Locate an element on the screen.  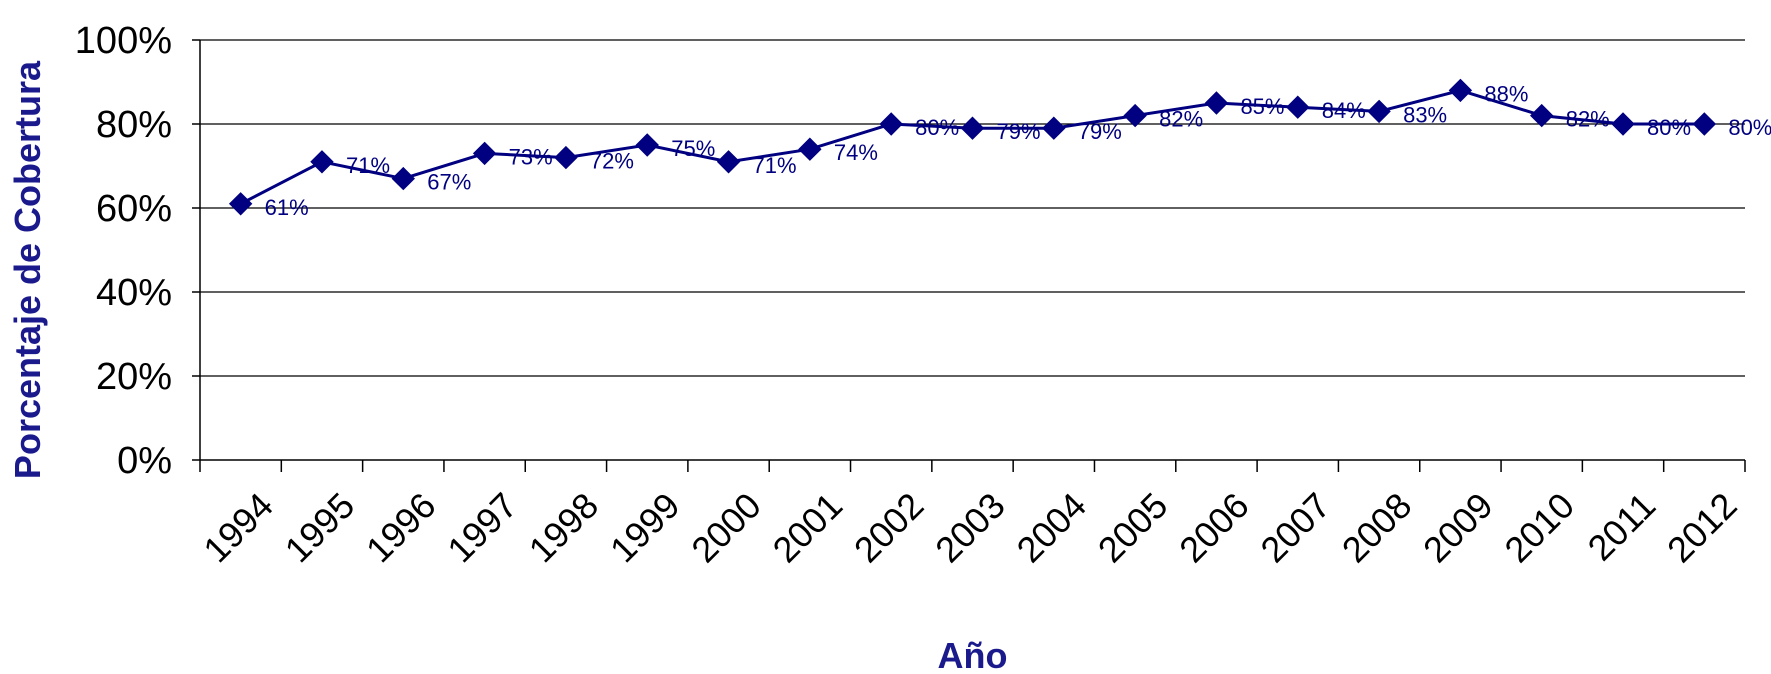
y-tick-label: 40% is located at coordinates (134, 293).